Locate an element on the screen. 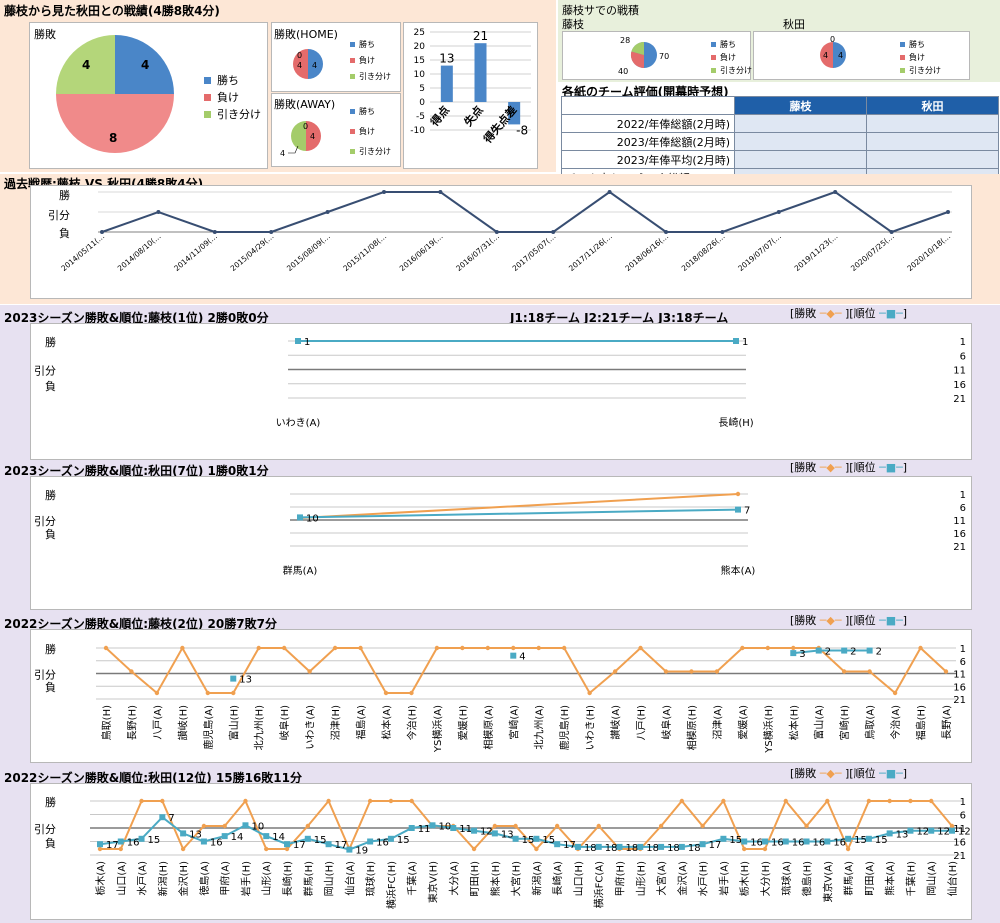 Image resolution: width=1000 pixels, height=923 pixels. season-x-label: 富山(H) is located at coordinates (233, 722).